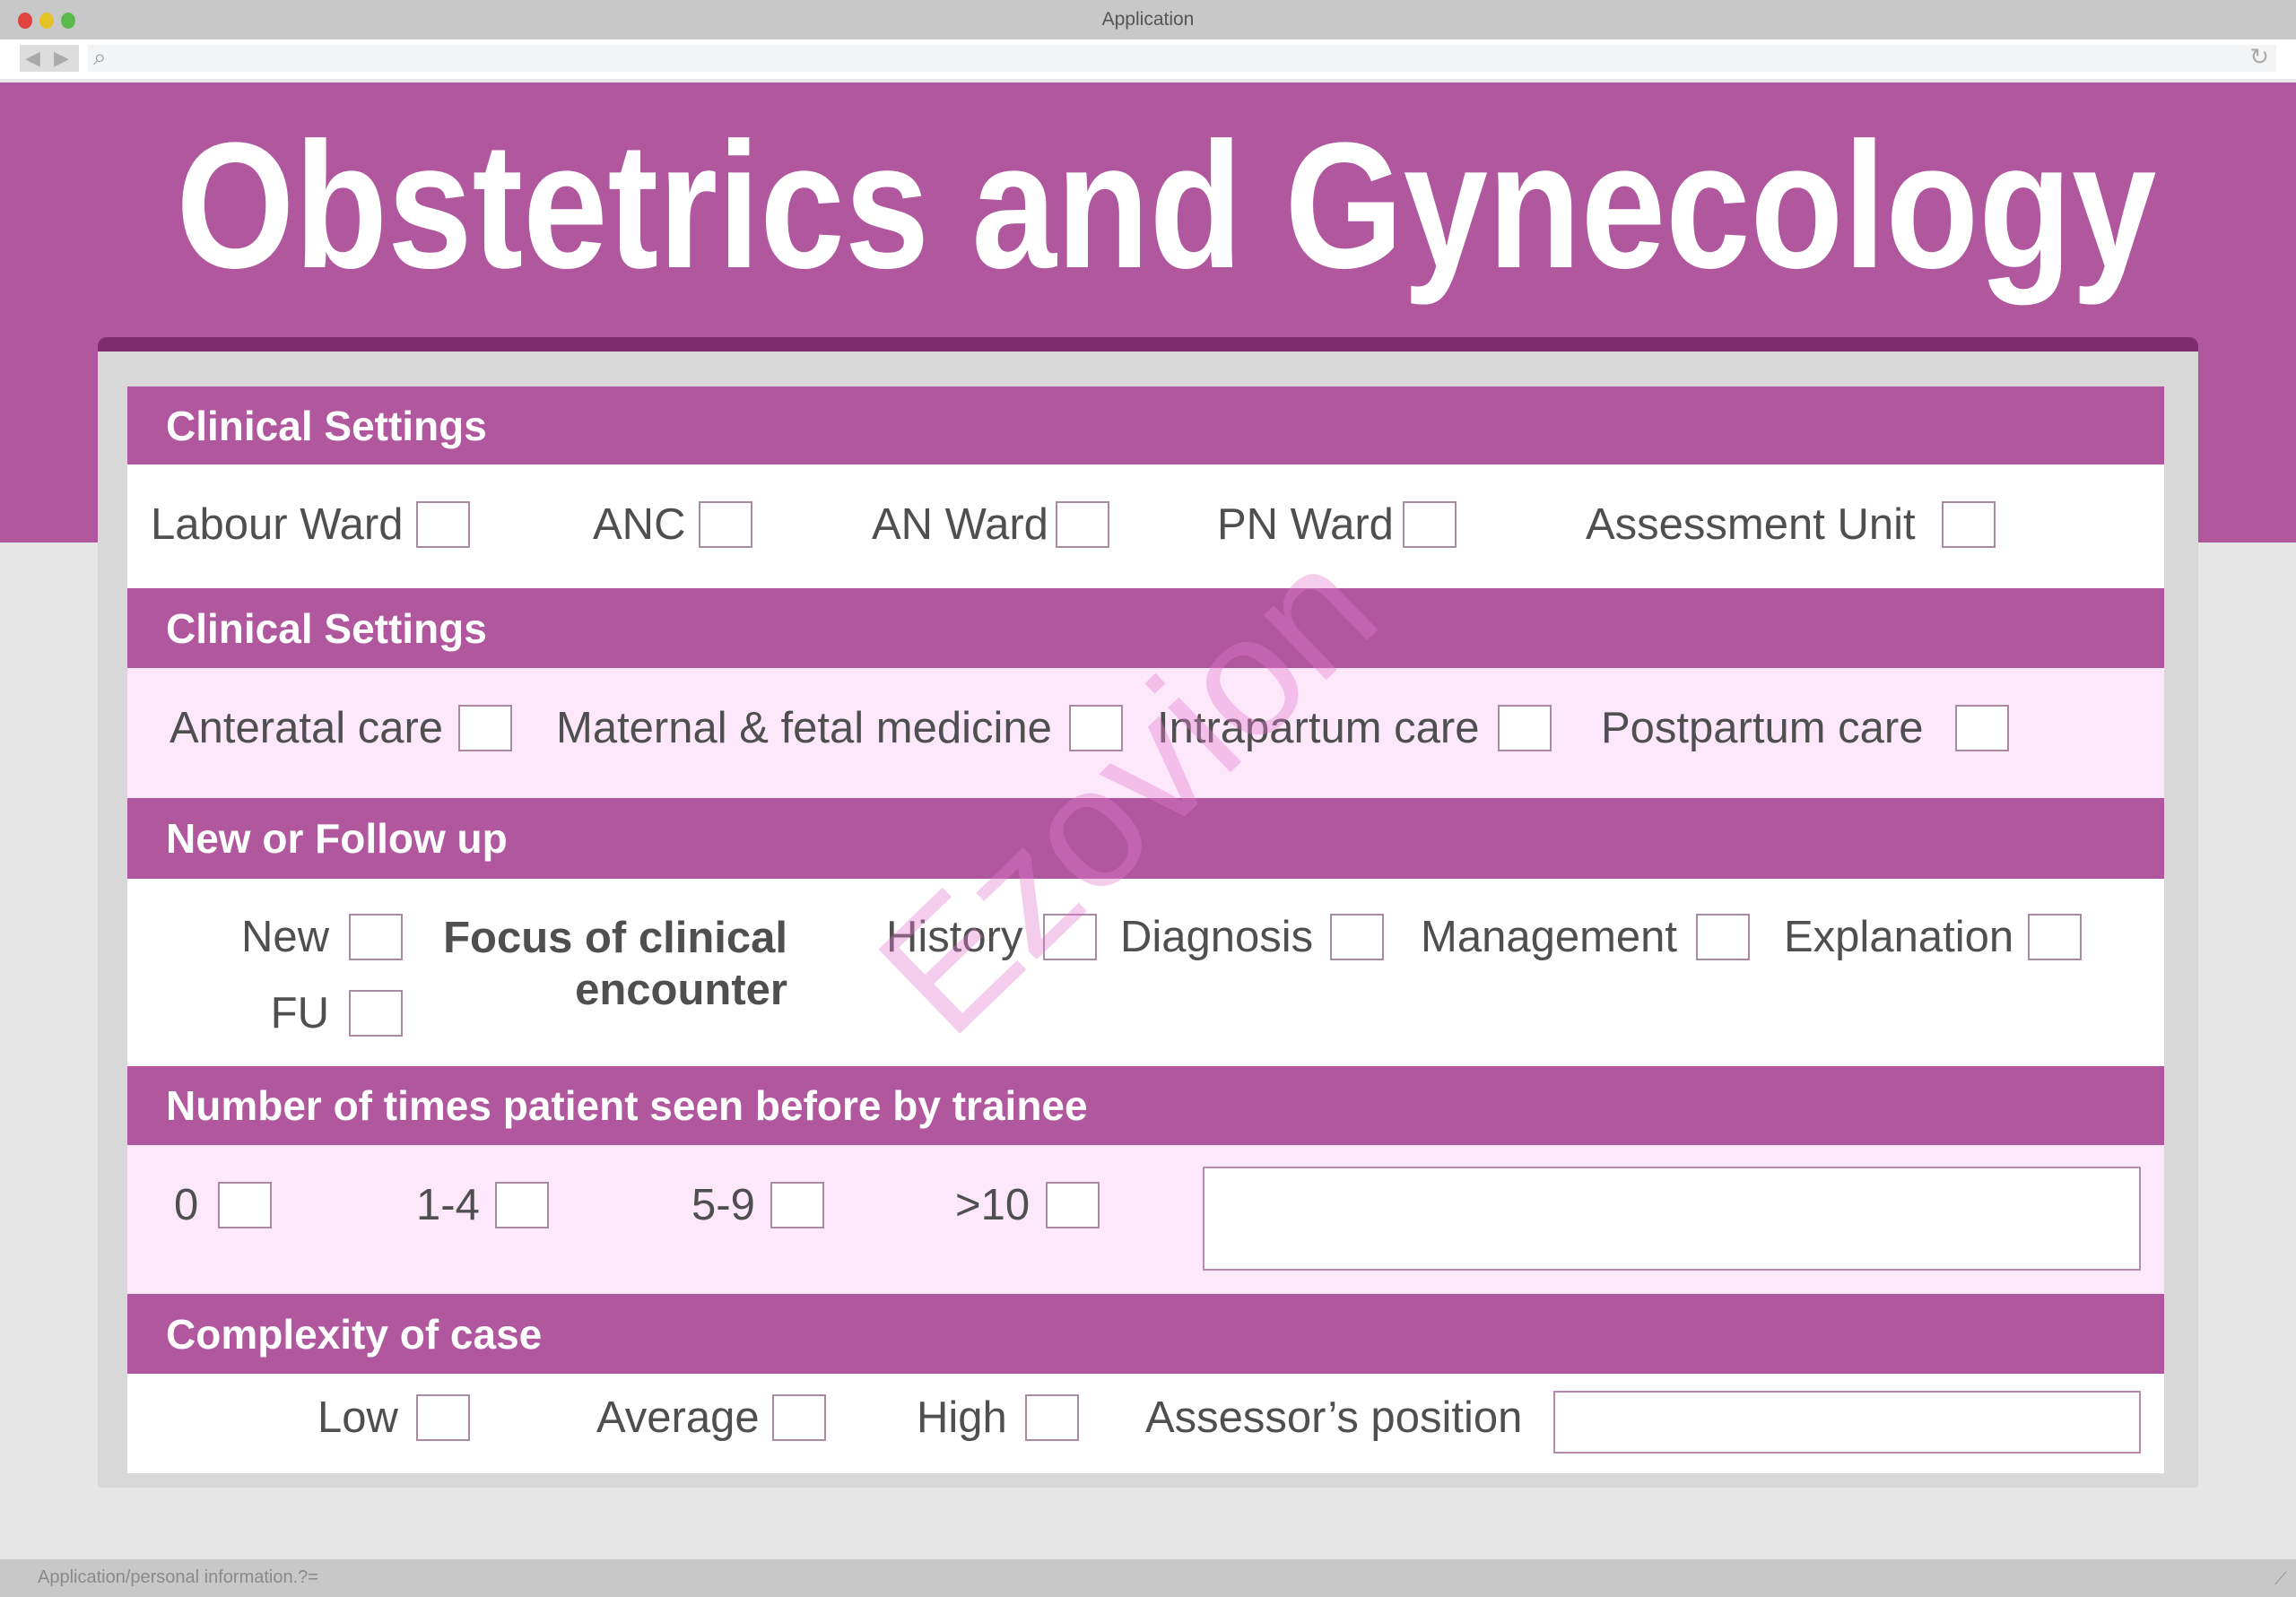 This screenshot has width=2296, height=1597. Describe the element at coordinates (615, 938) in the screenshot. I see `focus-label-line-1: Focus of clinical` at that location.